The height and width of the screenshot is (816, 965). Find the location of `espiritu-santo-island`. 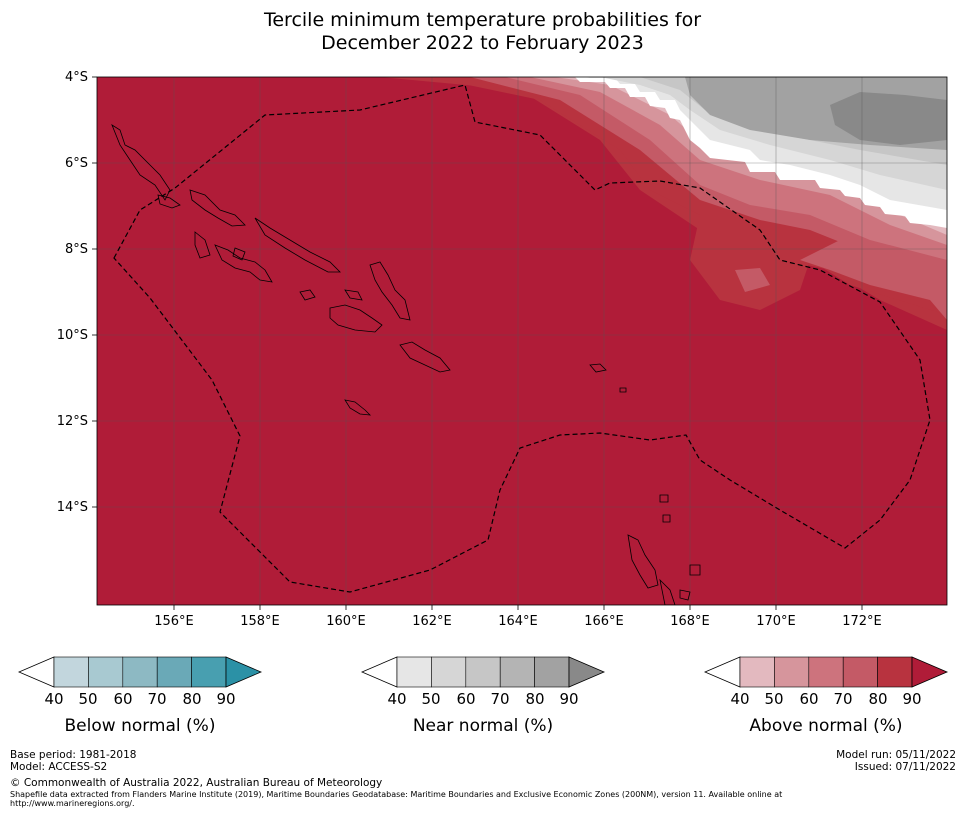

espiritu-santo-island is located at coordinates (643, 561).